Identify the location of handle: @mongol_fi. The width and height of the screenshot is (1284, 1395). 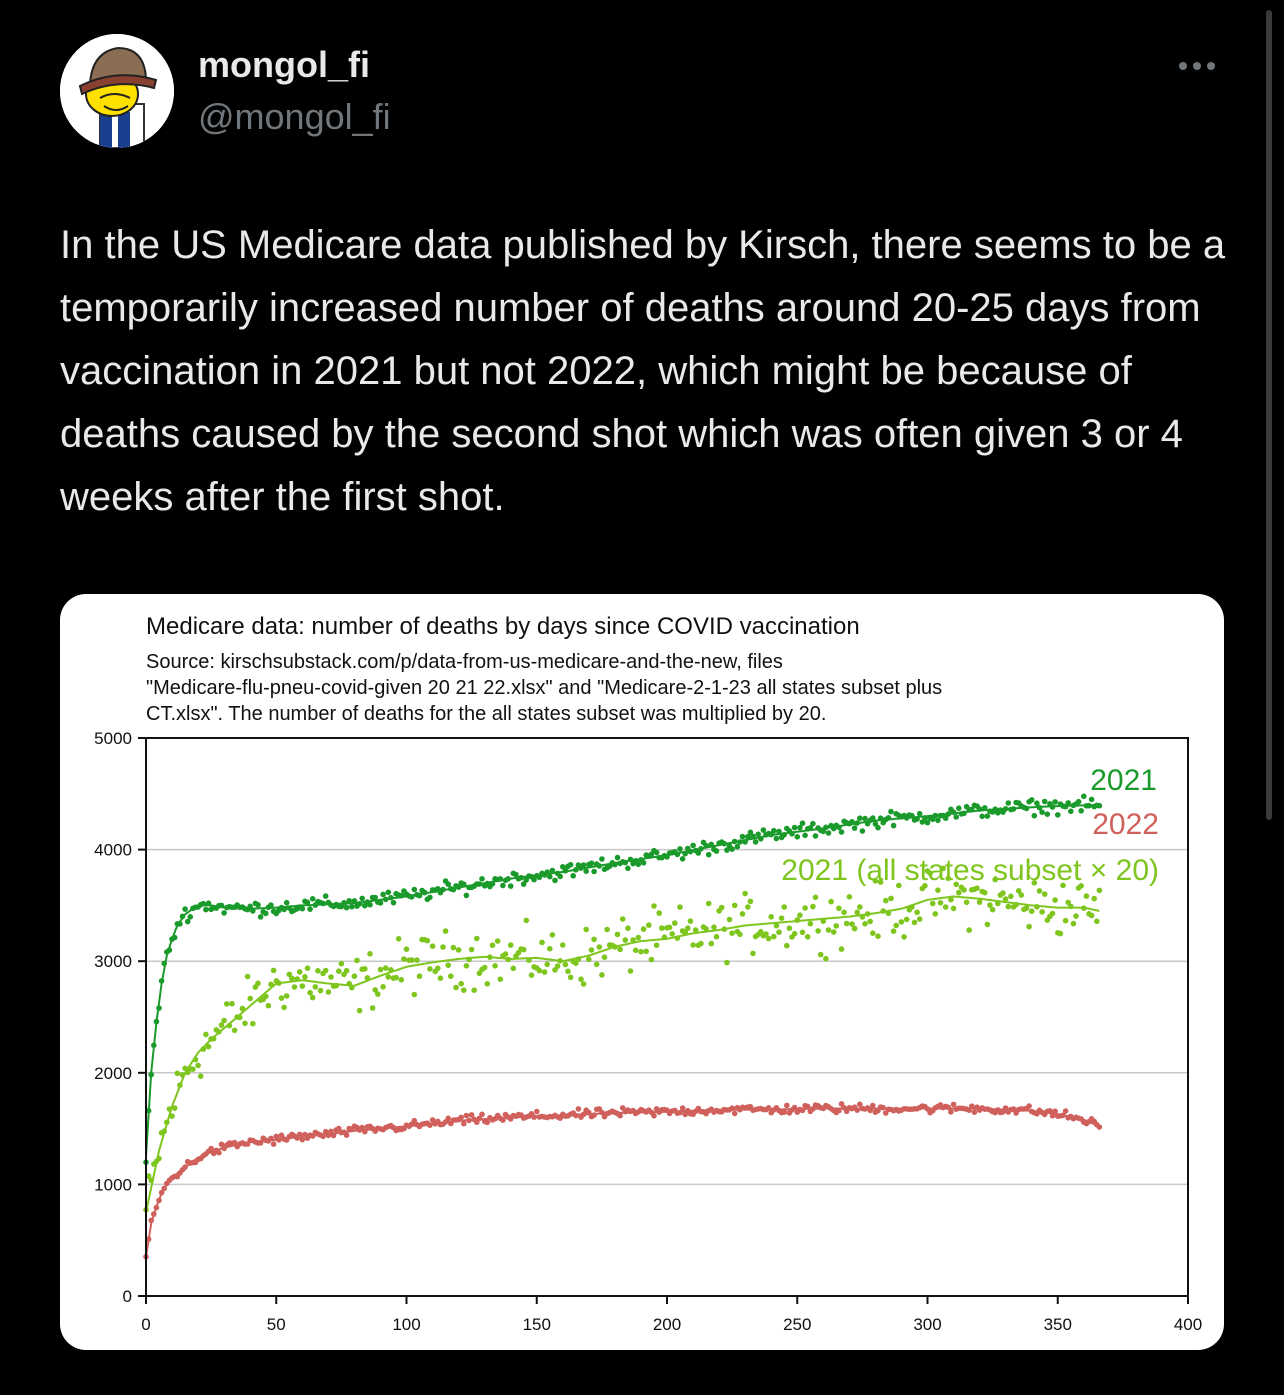
(294, 116).